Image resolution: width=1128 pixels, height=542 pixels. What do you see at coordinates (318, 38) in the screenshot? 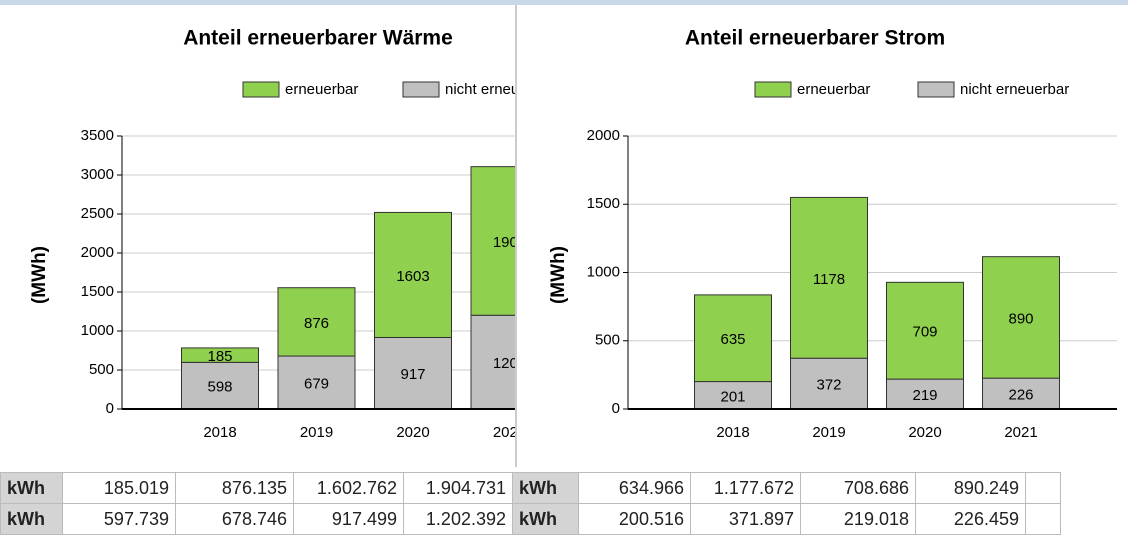
I see `chart-title: Anteil erneuerbarer Wärme` at bounding box center [318, 38].